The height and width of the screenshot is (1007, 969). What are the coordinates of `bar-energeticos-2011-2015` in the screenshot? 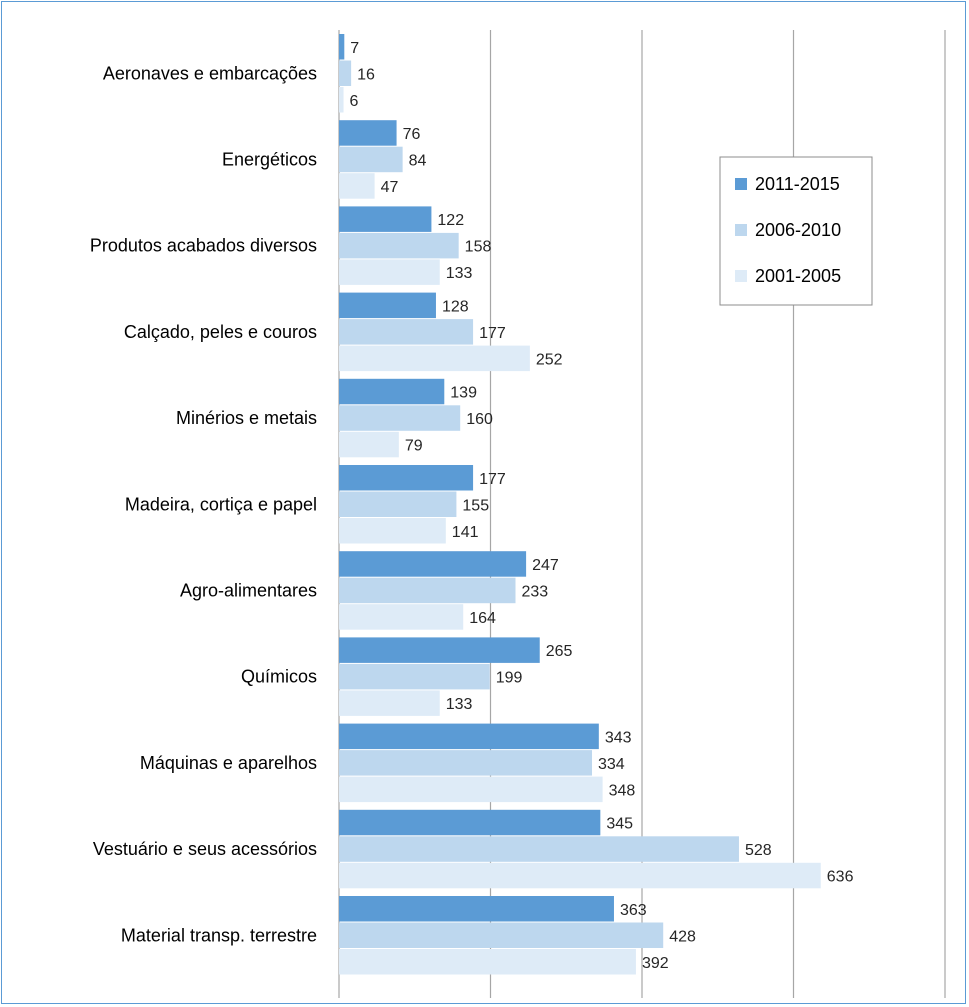 It's located at (368, 133).